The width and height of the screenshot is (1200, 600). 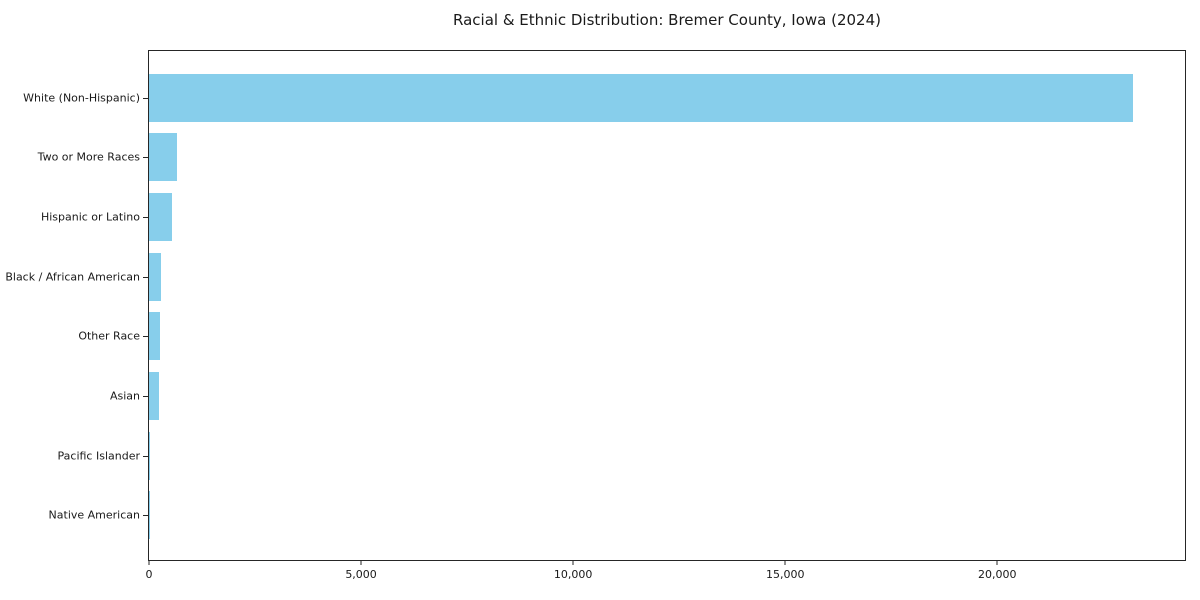 I want to click on bar-row: Native American, so click(x=617, y=515).